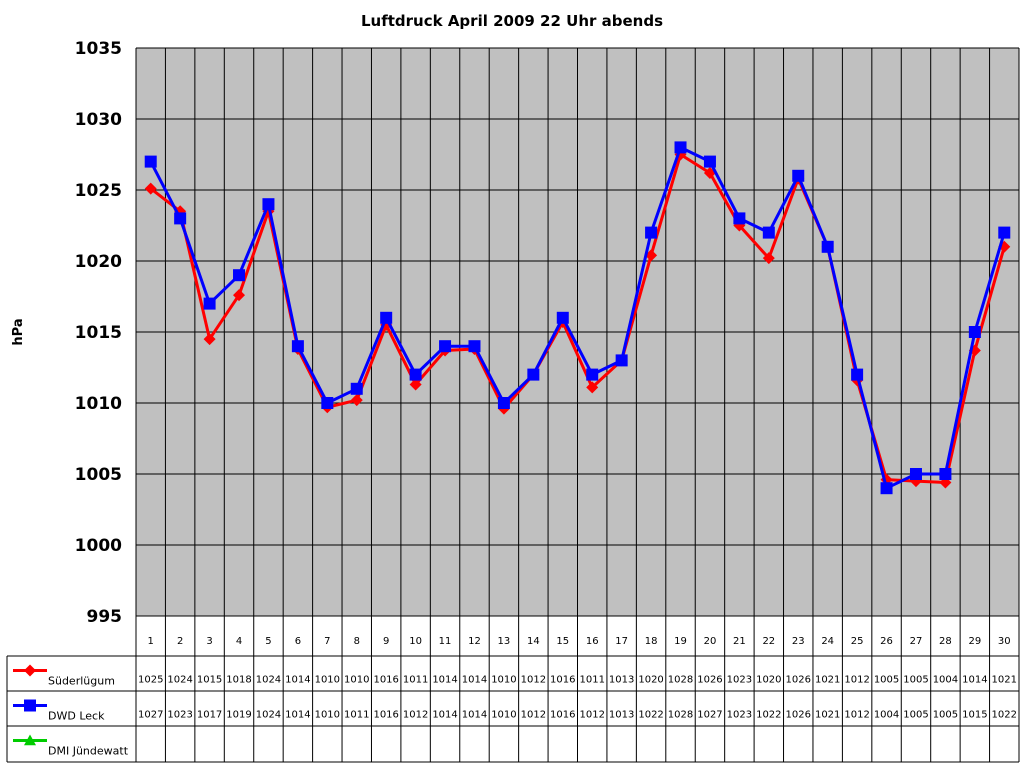  I want to click on y-tick-label: 1025, so click(98, 191).